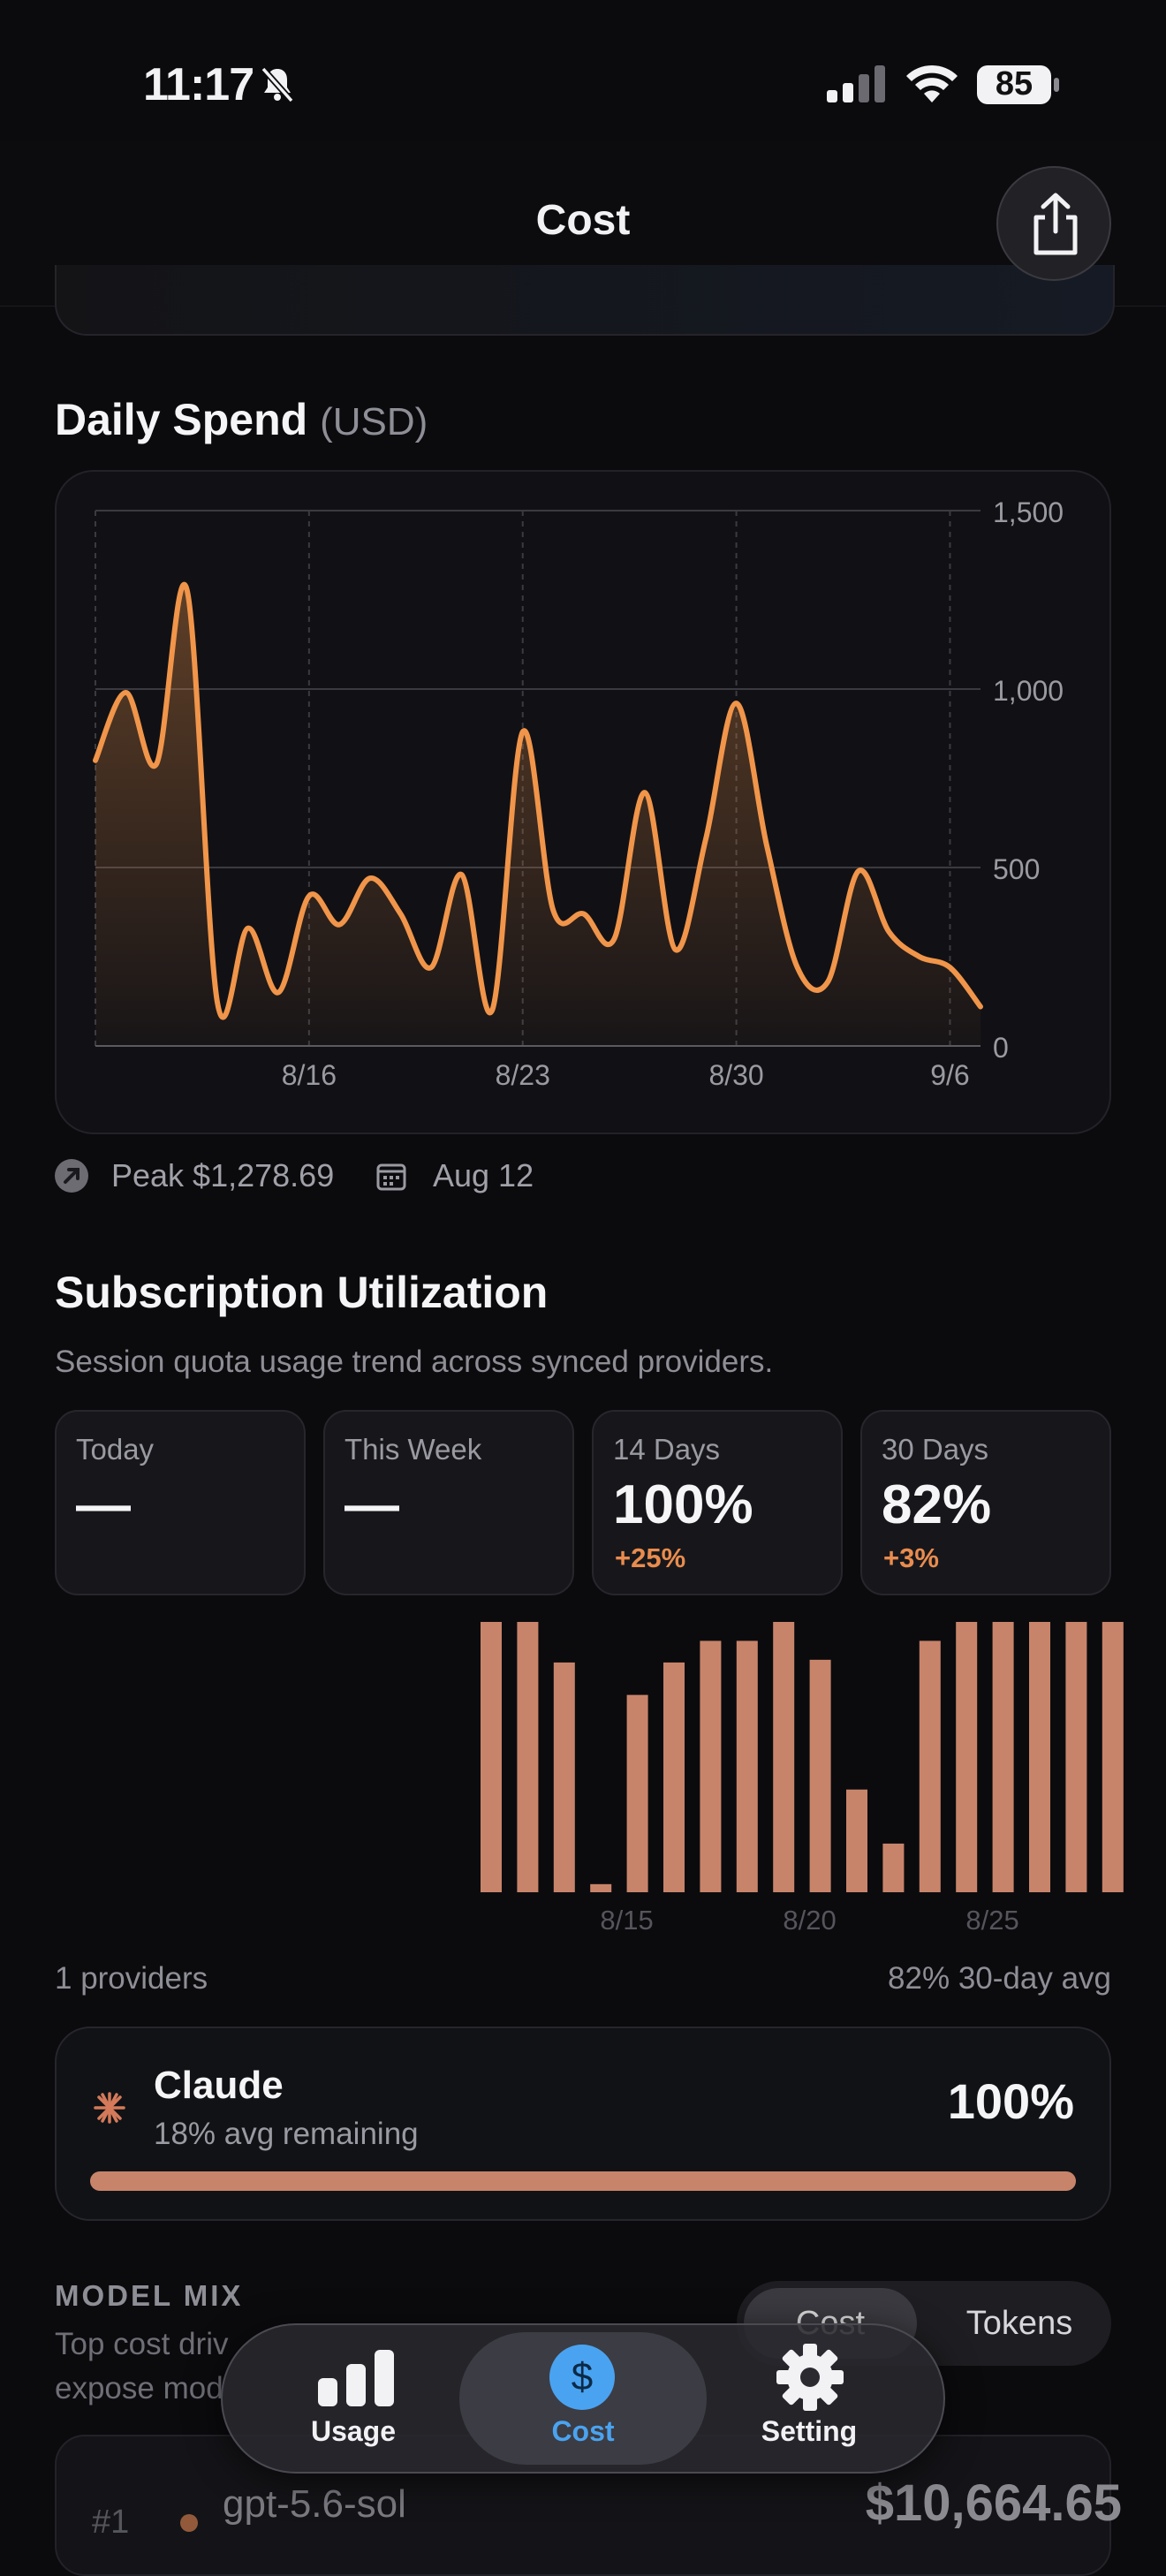 The width and height of the screenshot is (1166, 2576). I want to click on tab-usage: Usage, so click(353, 2431).